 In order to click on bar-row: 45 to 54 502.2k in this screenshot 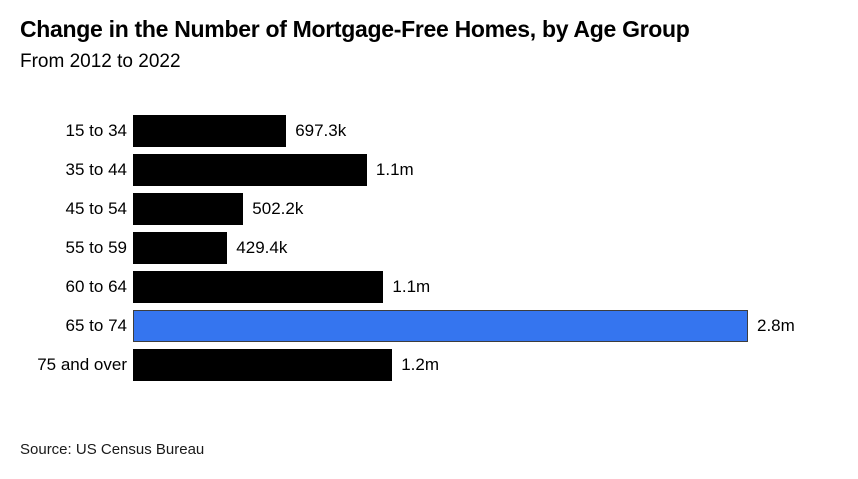, I will do `click(439, 208)`.